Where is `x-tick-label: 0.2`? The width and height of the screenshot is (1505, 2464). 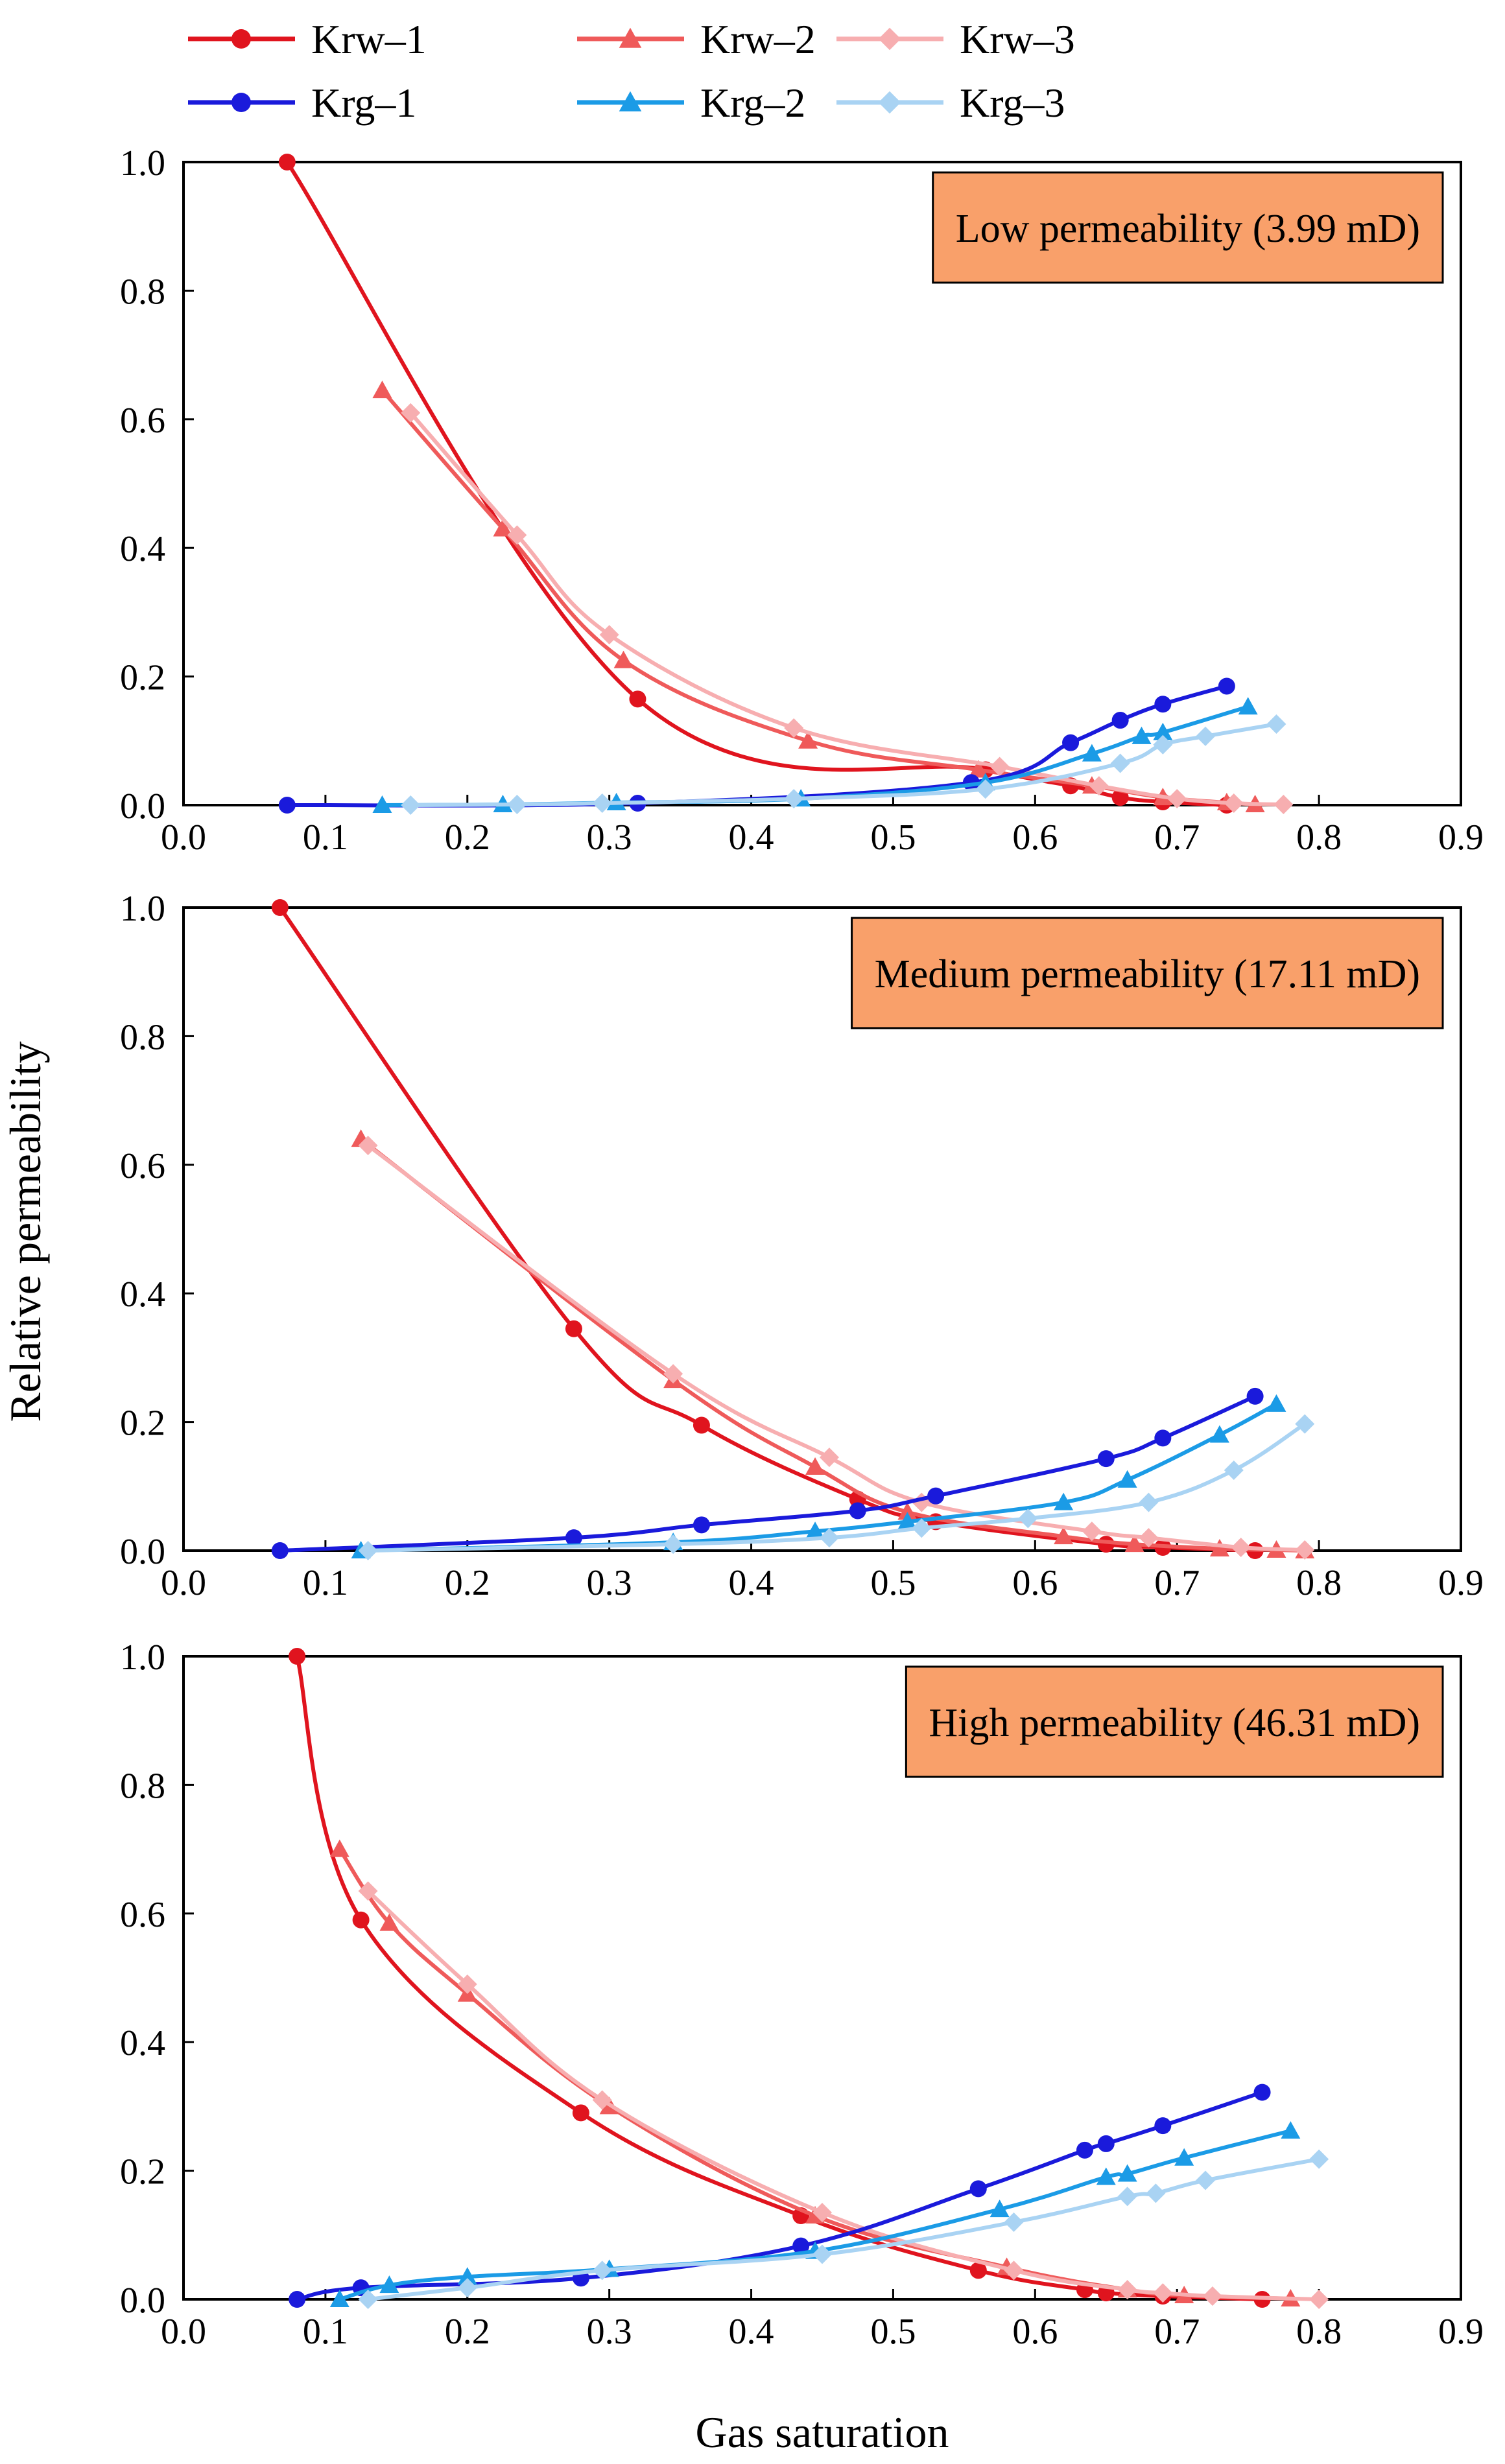 x-tick-label: 0.2 is located at coordinates (468, 837).